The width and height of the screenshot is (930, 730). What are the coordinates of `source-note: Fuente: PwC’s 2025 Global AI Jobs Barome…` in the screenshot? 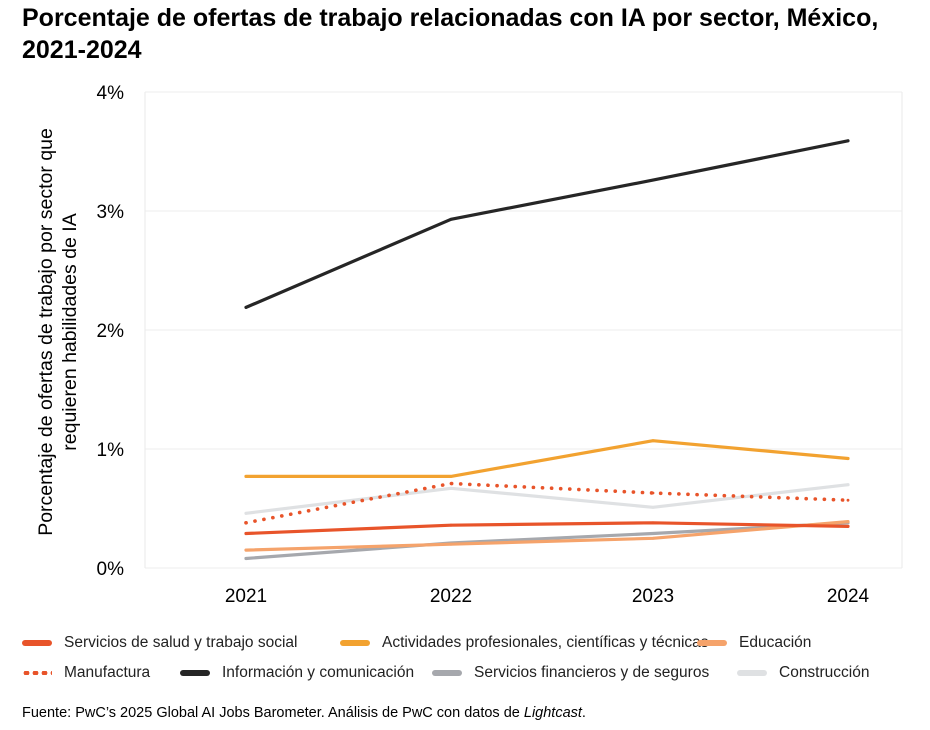 It's located at (304, 713).